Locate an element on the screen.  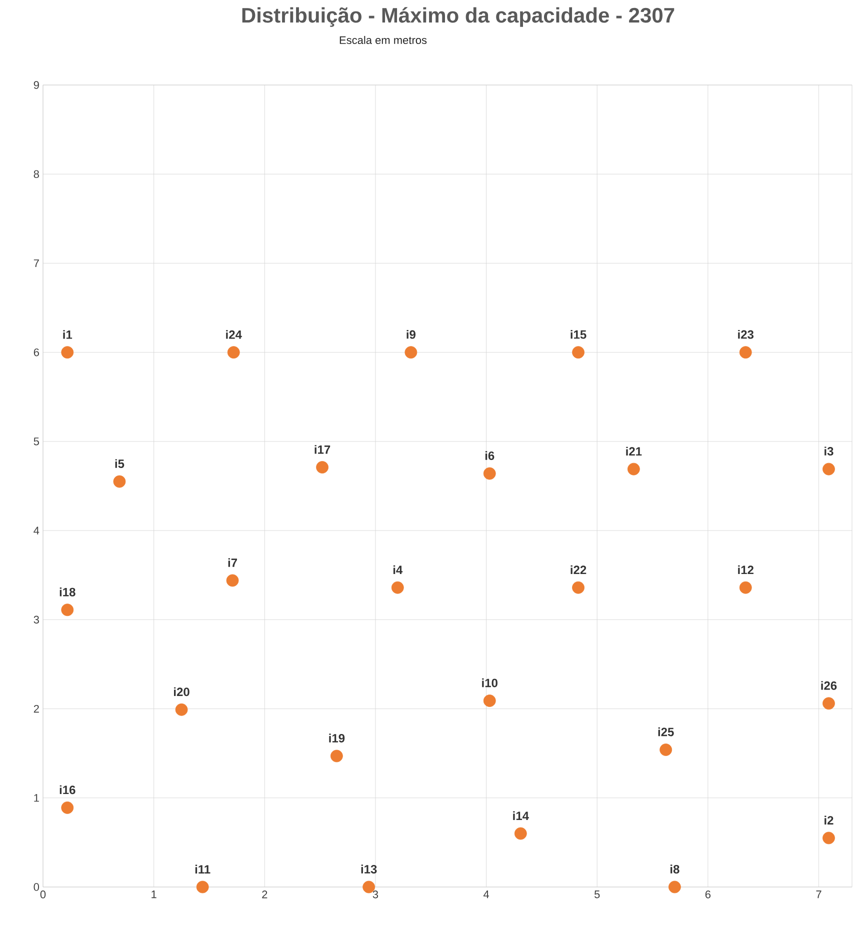
annotation: i19 is located at coordinates (337, 738).